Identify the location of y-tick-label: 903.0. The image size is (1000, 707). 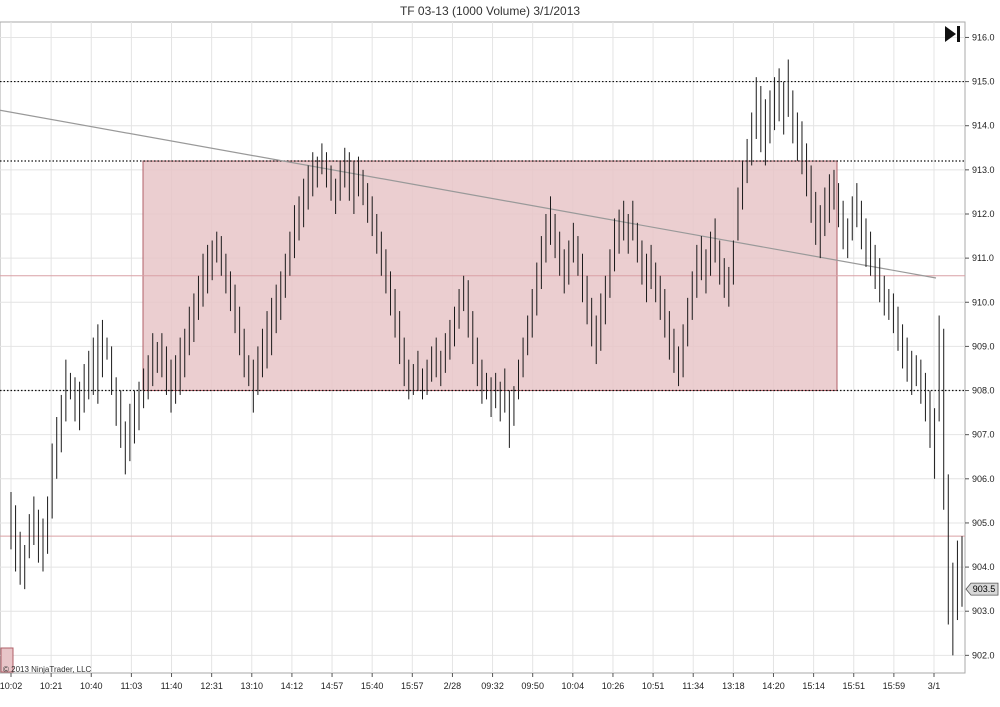
(983, 611).